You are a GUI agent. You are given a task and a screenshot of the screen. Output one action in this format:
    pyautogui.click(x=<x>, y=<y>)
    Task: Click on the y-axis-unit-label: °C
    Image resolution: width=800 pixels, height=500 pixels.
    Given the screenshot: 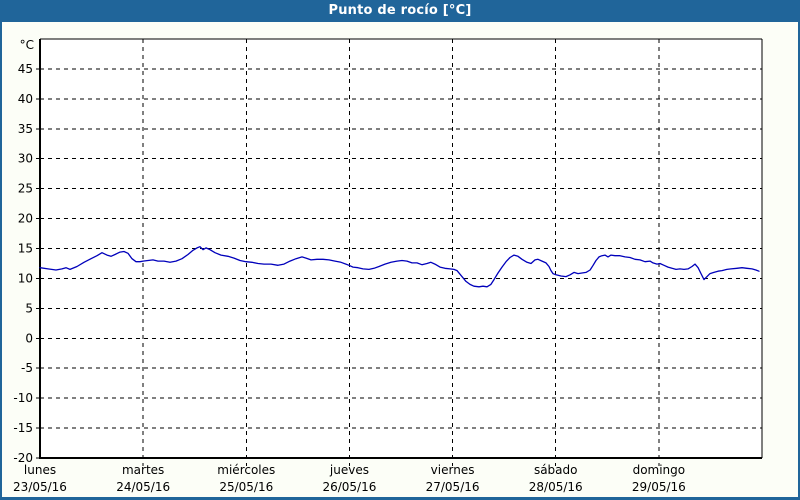 What is the action you would take?
    pyautogui.click(x=27, y=45)
    